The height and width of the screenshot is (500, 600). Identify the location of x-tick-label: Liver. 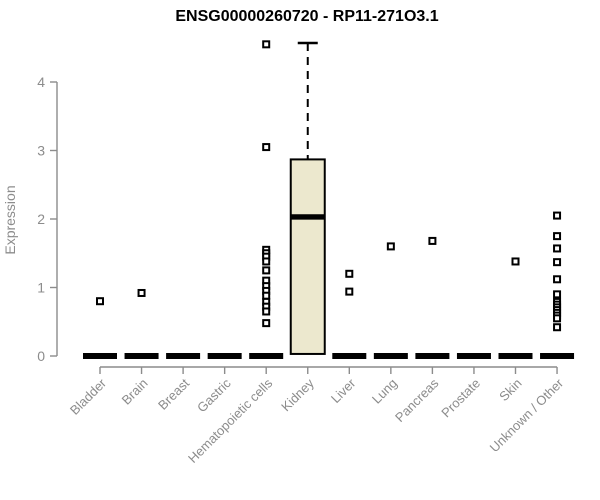
(343, 390).